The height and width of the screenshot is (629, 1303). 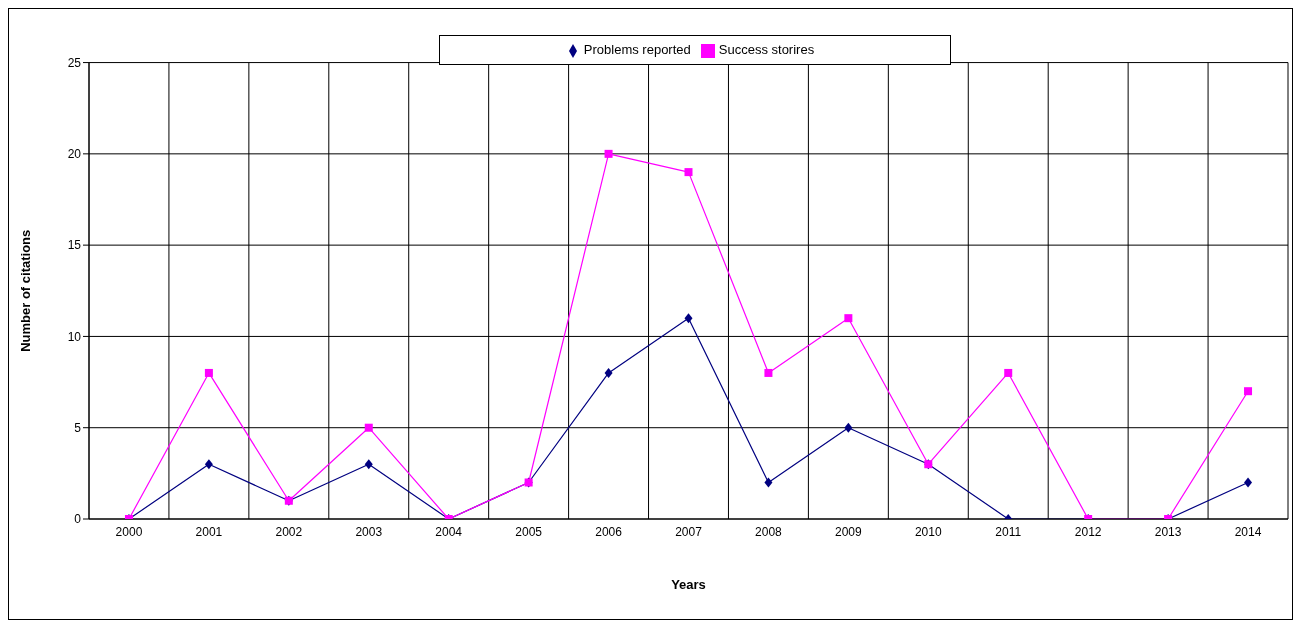 What do you see at coordinates (1008, 531) in the screenshot?
I see `x-tick-label: 2011` at bounding box center [1008, 531].